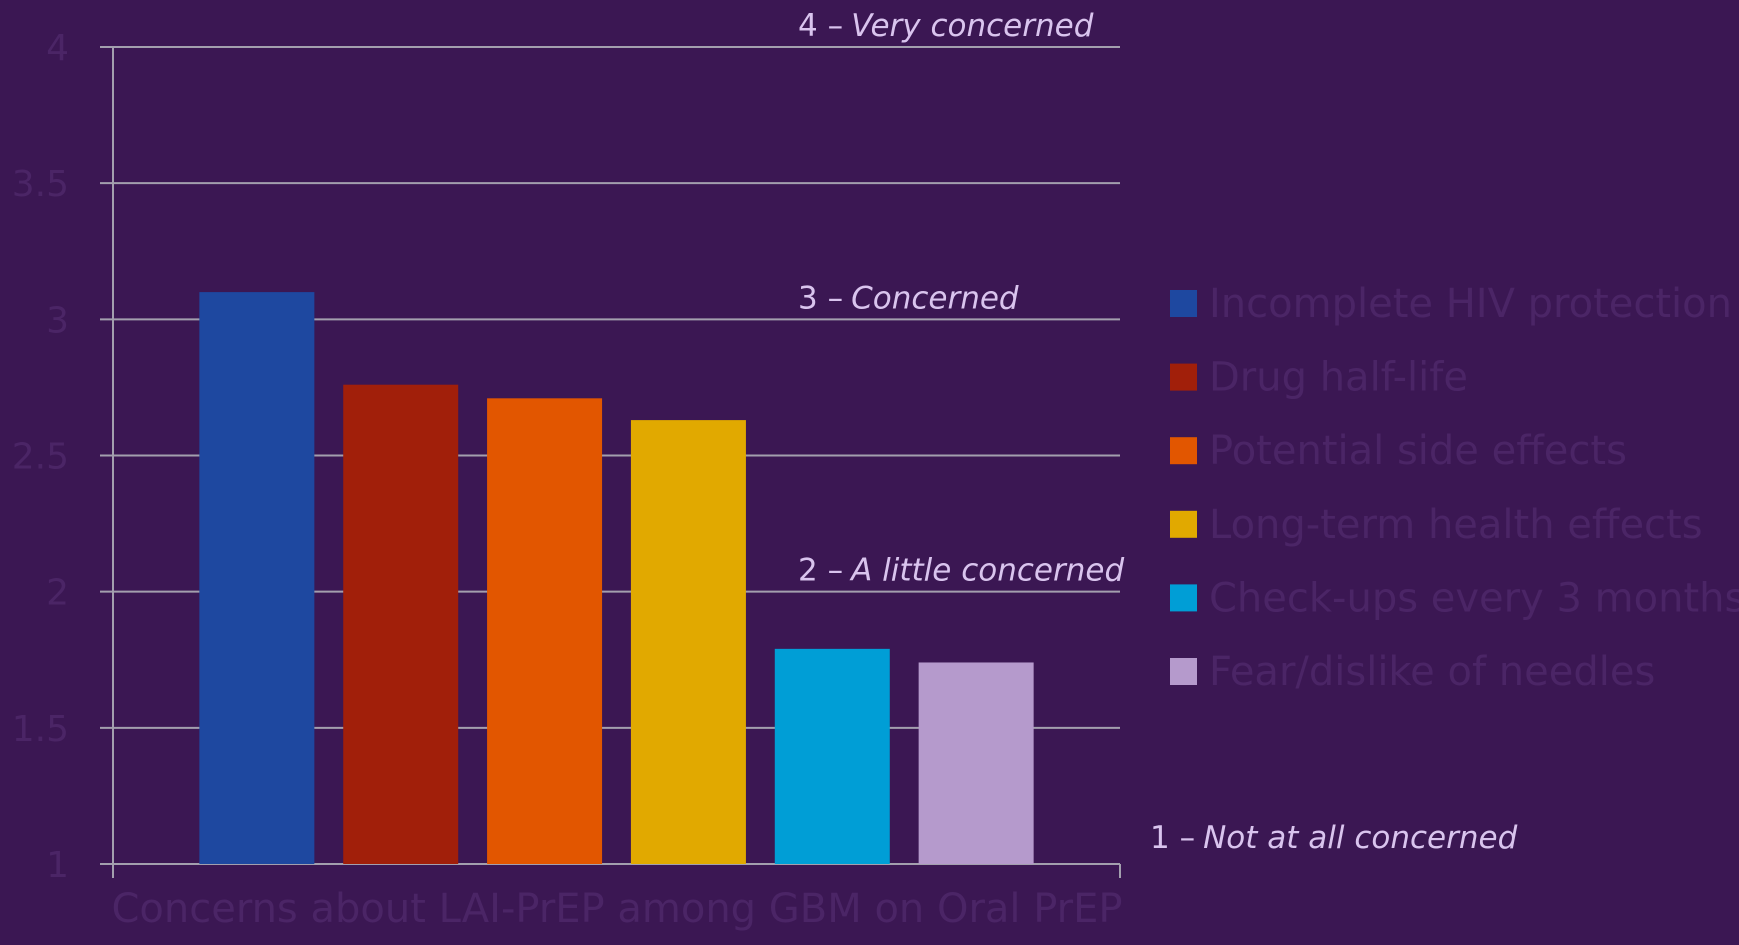  Describe the element at coordinates (986, 571) in the screenshot. I see `annotation-label: A little concerned` at that location.